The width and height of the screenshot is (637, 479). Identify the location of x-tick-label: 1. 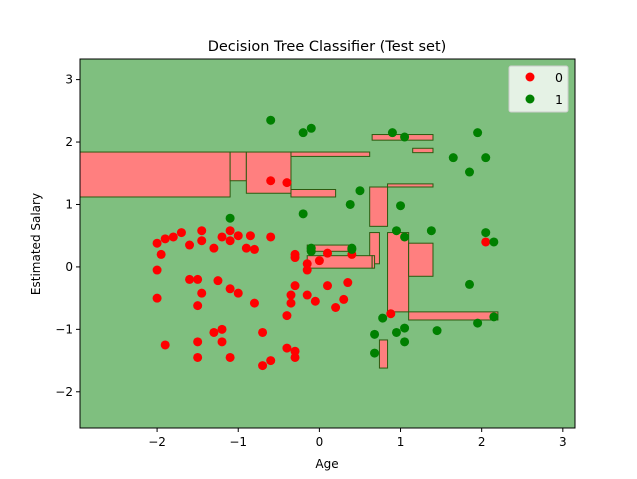
(401, 442).